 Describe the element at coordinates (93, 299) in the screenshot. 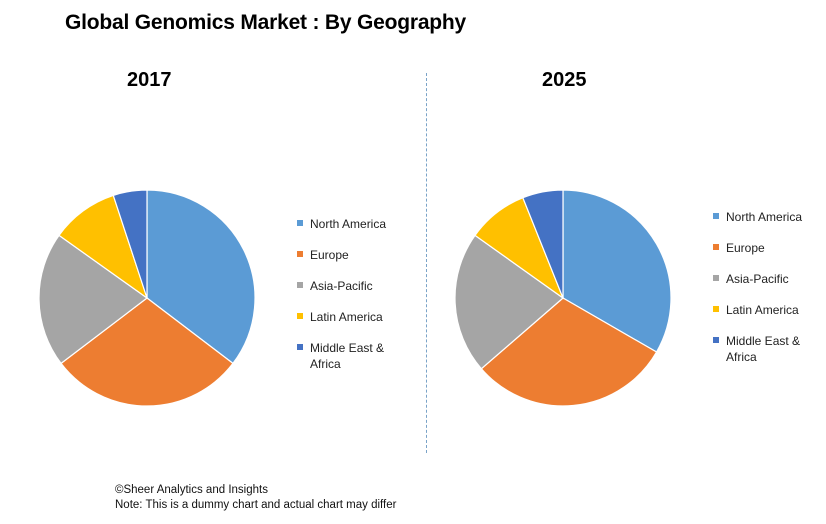

I see `pie-slice-asia-pacific-2017` at that location.